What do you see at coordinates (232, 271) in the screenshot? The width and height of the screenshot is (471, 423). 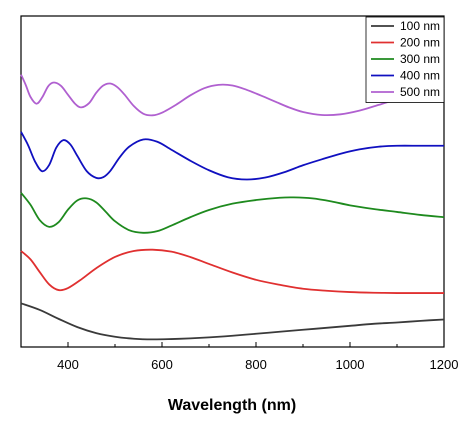 I see `series-line-200-nm` at bounding box center [232, 271].